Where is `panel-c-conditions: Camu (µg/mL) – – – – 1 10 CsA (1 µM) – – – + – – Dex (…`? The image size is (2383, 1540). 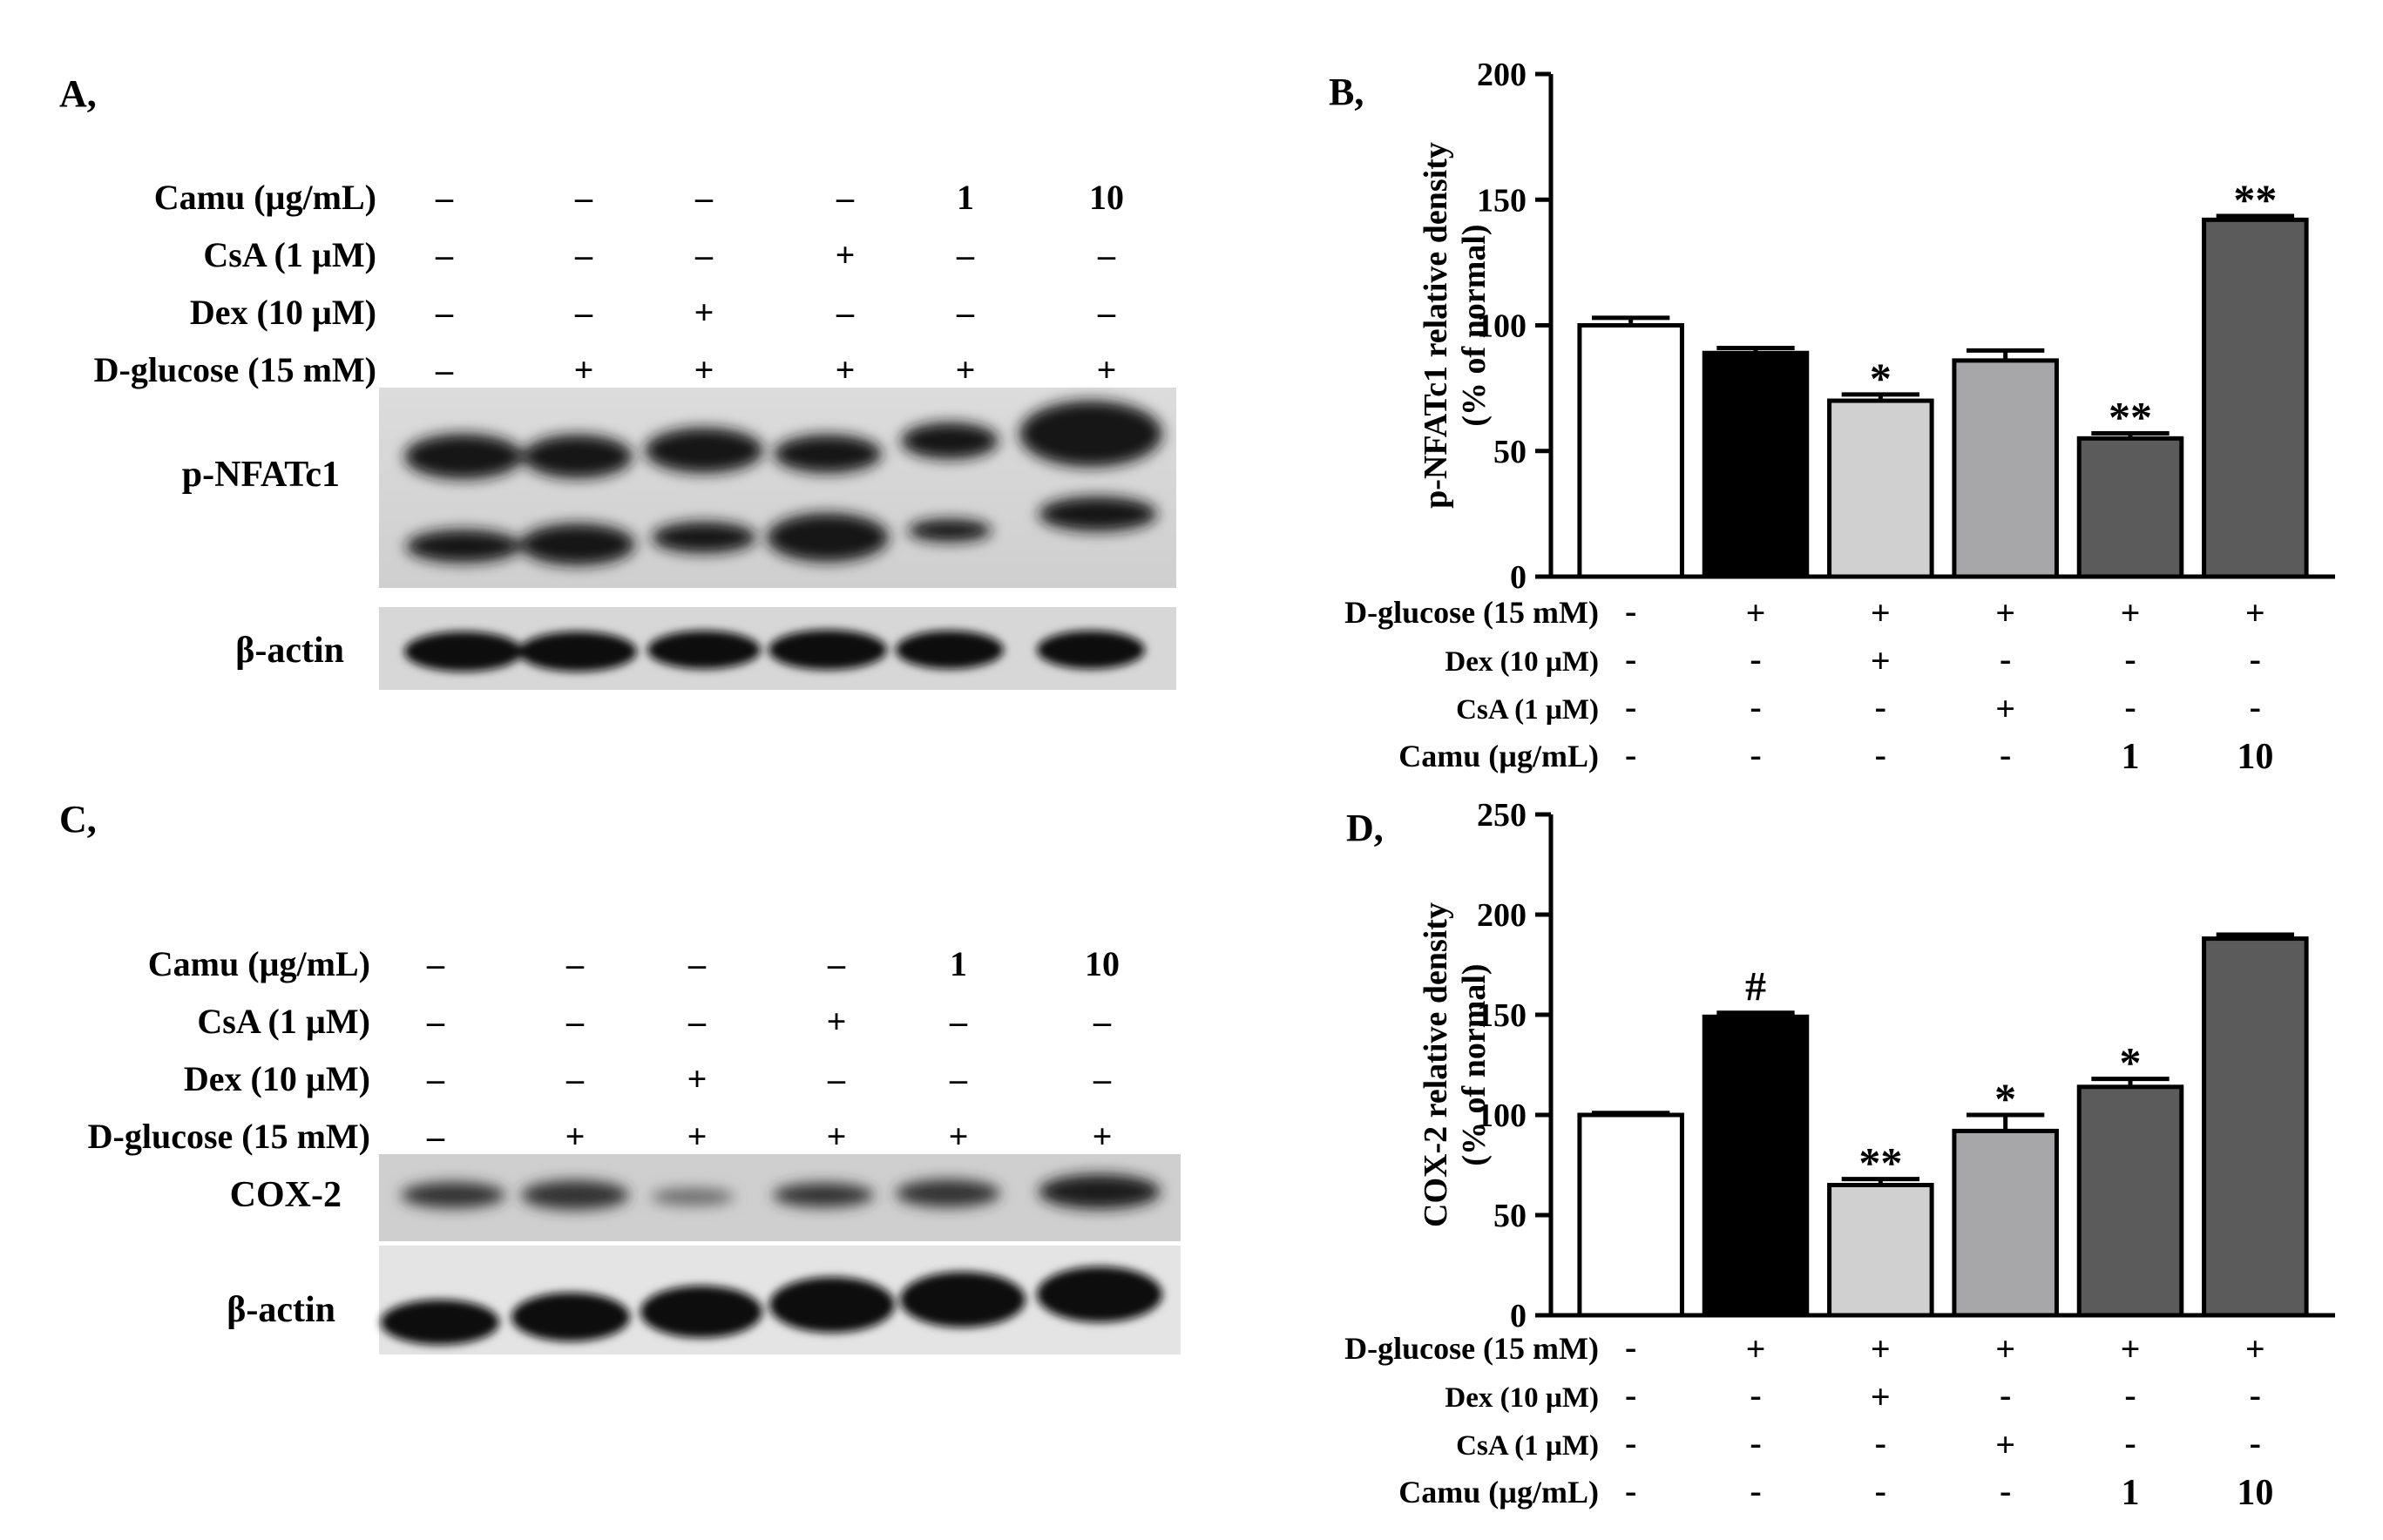
panel-c-conditions: Camu (µg/mL) – – – – 1 10 CsA (1 µM) – – – + – – Dex (… is located at coordinates (604, 1050).